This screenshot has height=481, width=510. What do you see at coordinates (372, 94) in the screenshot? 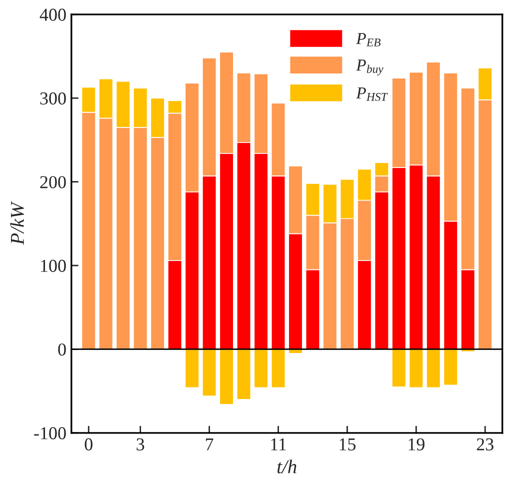
I see `legend-label: P$_{HST}$` at bounding box center [372, 94].